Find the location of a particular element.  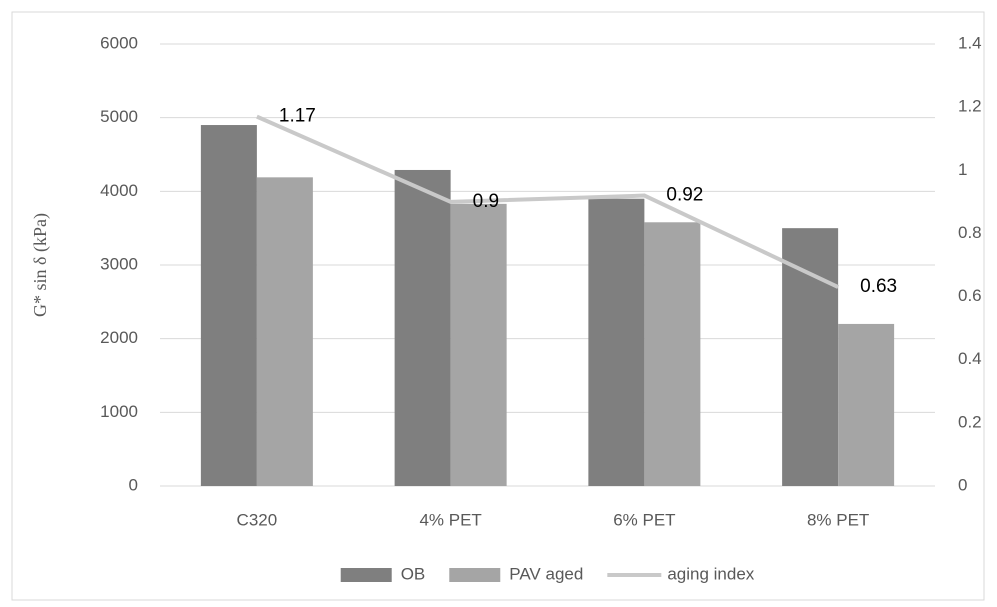

y2-tick-label: 1 is located at coordinates (962, 169).